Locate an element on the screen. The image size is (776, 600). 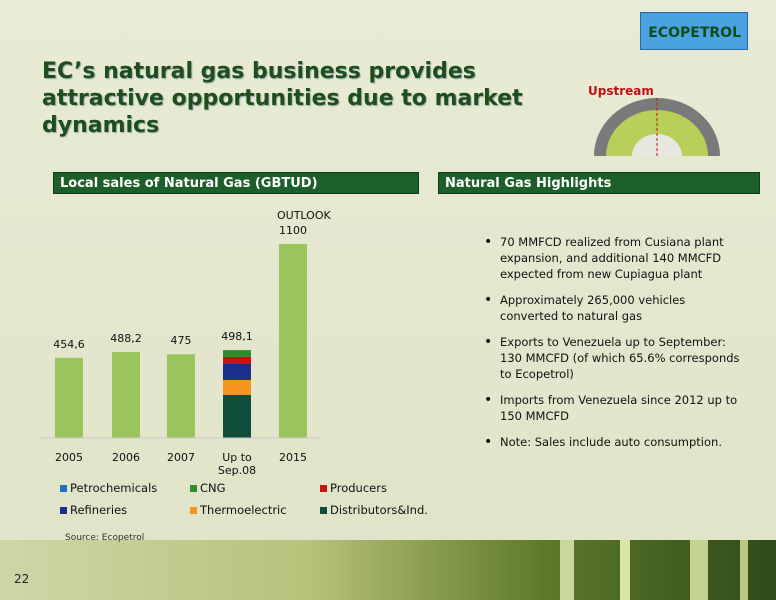
x-tick-label: Up to Sep.08 is located at coordinates (237, 464).